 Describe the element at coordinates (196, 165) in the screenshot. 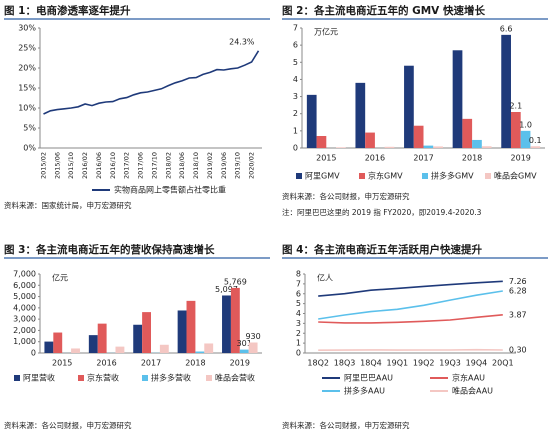

I see `x-tick-label: 2018/10` at that location.